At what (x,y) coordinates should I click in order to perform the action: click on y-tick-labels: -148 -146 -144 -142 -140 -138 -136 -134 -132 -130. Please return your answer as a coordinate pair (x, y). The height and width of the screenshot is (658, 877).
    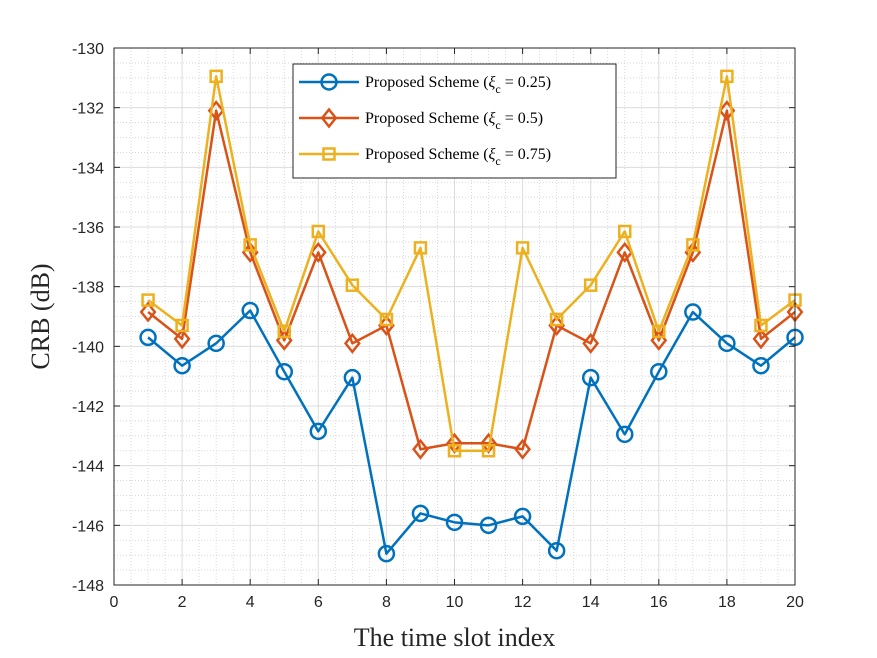
    Looking at the image, I should click on (88, 318).